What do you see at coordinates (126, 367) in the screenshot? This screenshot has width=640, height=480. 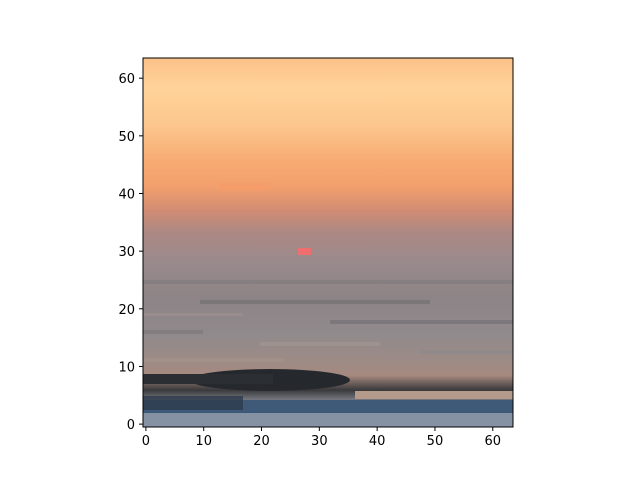 I see `y-tick-label: 10` at bounding box center [126, 367].